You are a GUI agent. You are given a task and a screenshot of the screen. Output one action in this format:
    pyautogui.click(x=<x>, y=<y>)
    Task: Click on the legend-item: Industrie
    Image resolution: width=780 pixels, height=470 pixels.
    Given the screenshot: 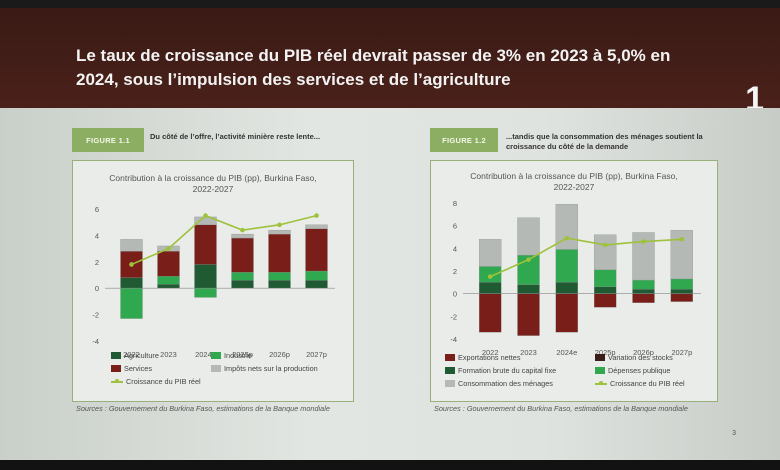 What is the action you would take?
    pyautogui.click(x=231, y=355)
    